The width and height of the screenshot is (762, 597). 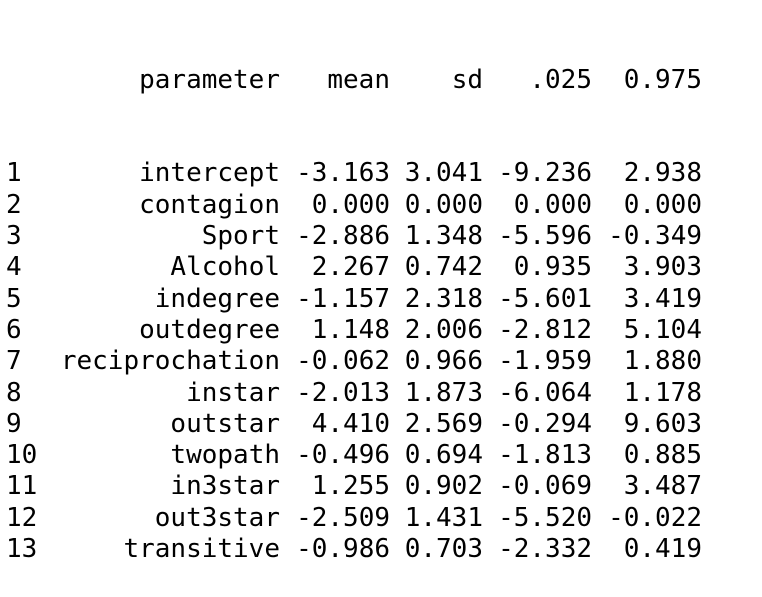 I want to click on row-mean: -2.886, so click(x=343, y=236).